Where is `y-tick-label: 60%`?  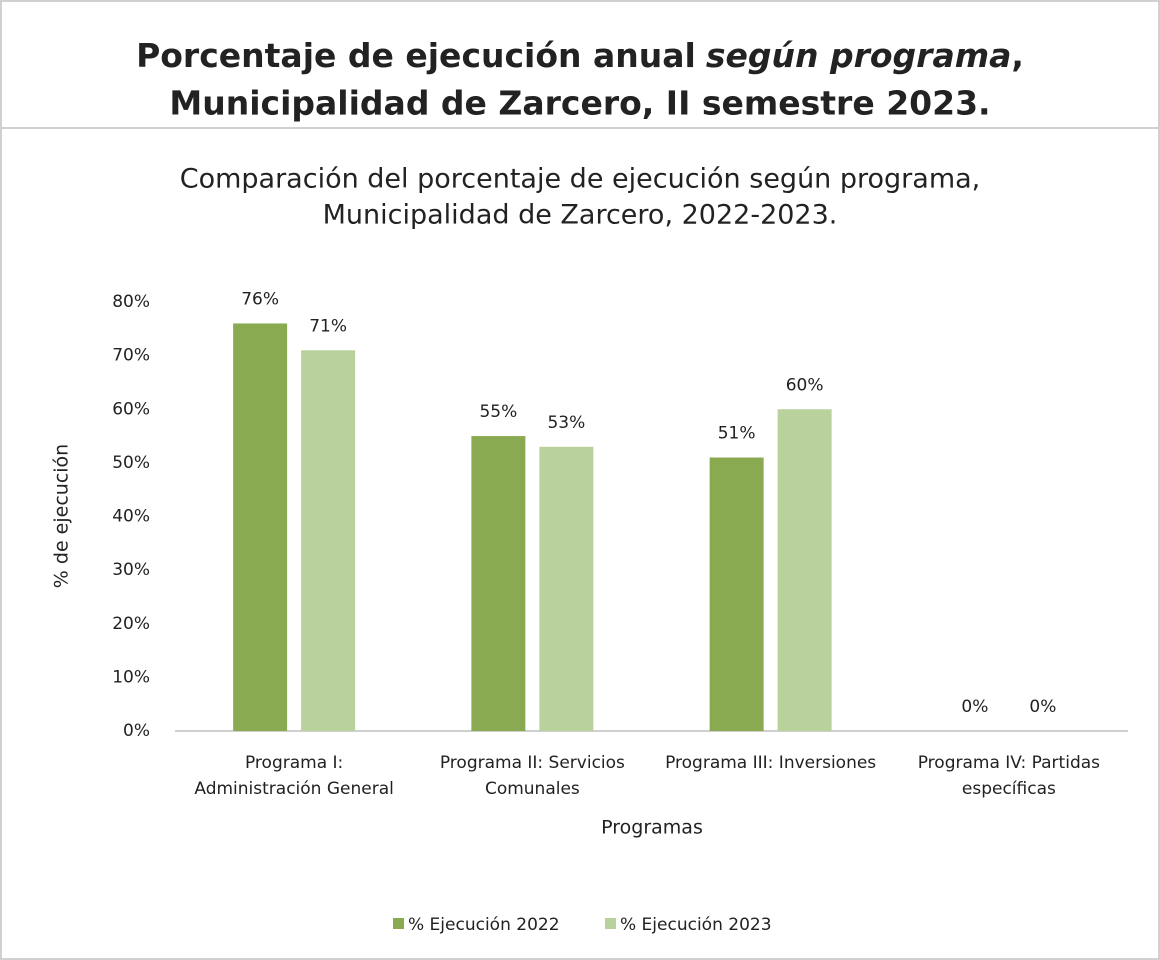 y-tick-label: 60% is located at coordinates (131, 409).